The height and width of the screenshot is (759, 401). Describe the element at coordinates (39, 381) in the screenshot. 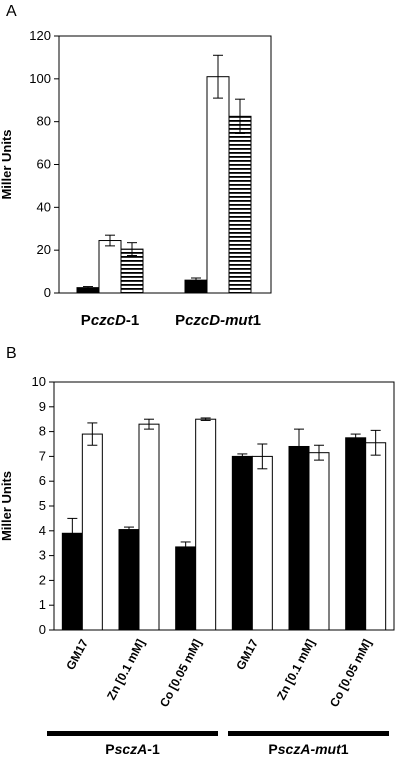

I see `y-tick-label-b: 10` at that location.